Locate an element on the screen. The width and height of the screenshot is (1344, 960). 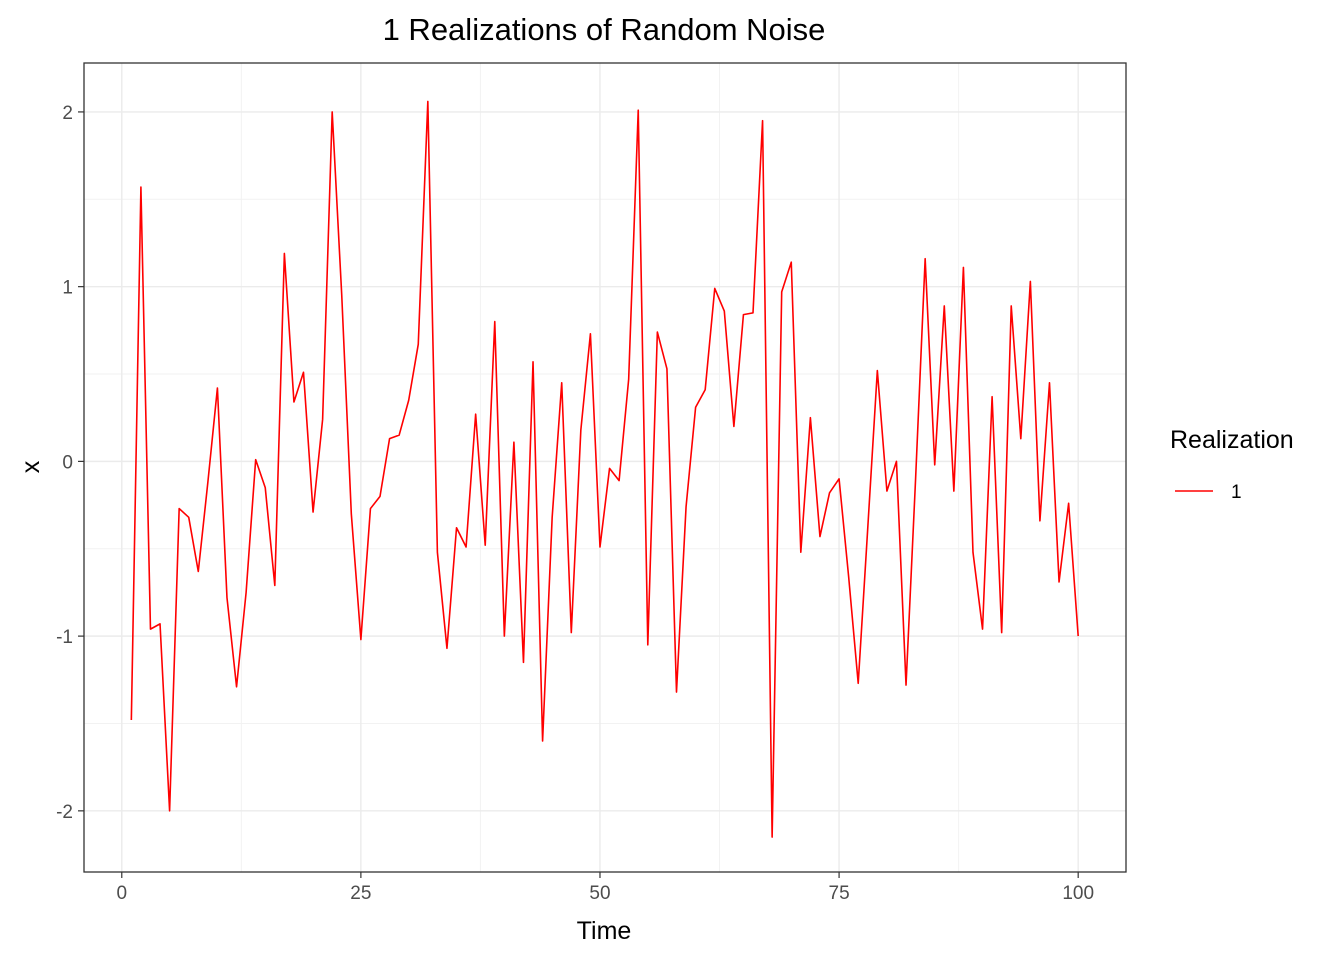
x-tick-label: 0 is located at coordinates (121, 893).